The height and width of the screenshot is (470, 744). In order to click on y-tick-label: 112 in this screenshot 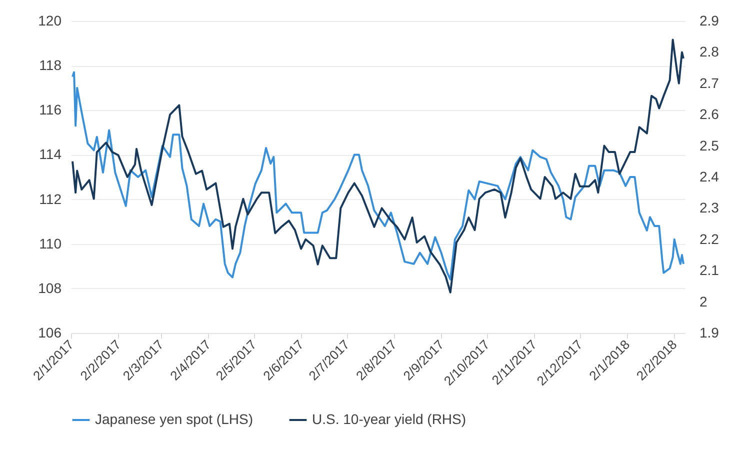, I will do `click(50, 198)`.